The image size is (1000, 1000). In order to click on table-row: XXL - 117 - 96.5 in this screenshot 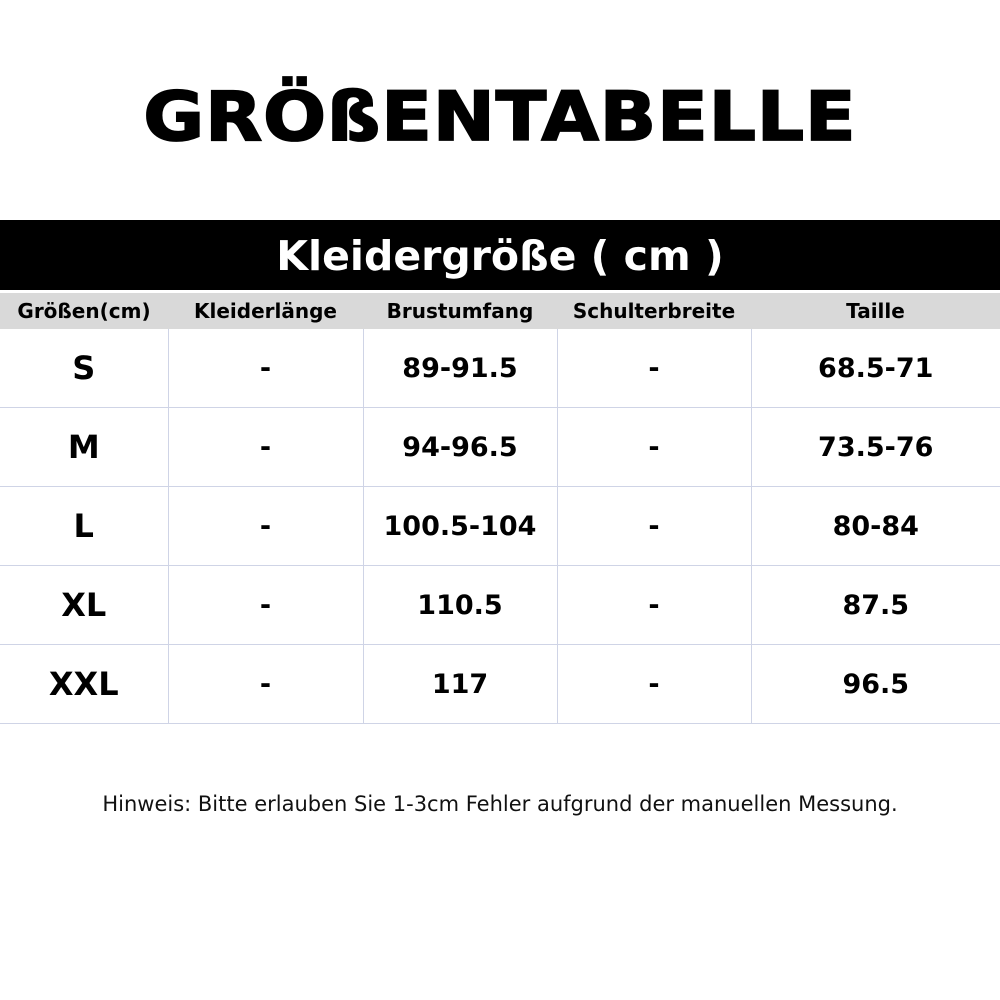, I will do `click(500, 684)`.